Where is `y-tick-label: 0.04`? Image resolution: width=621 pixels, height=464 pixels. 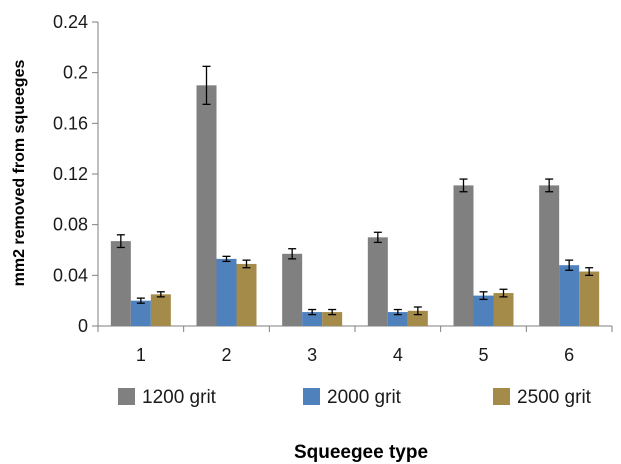 y-tick-label: 0.04 is located at coordinates (70, 275).